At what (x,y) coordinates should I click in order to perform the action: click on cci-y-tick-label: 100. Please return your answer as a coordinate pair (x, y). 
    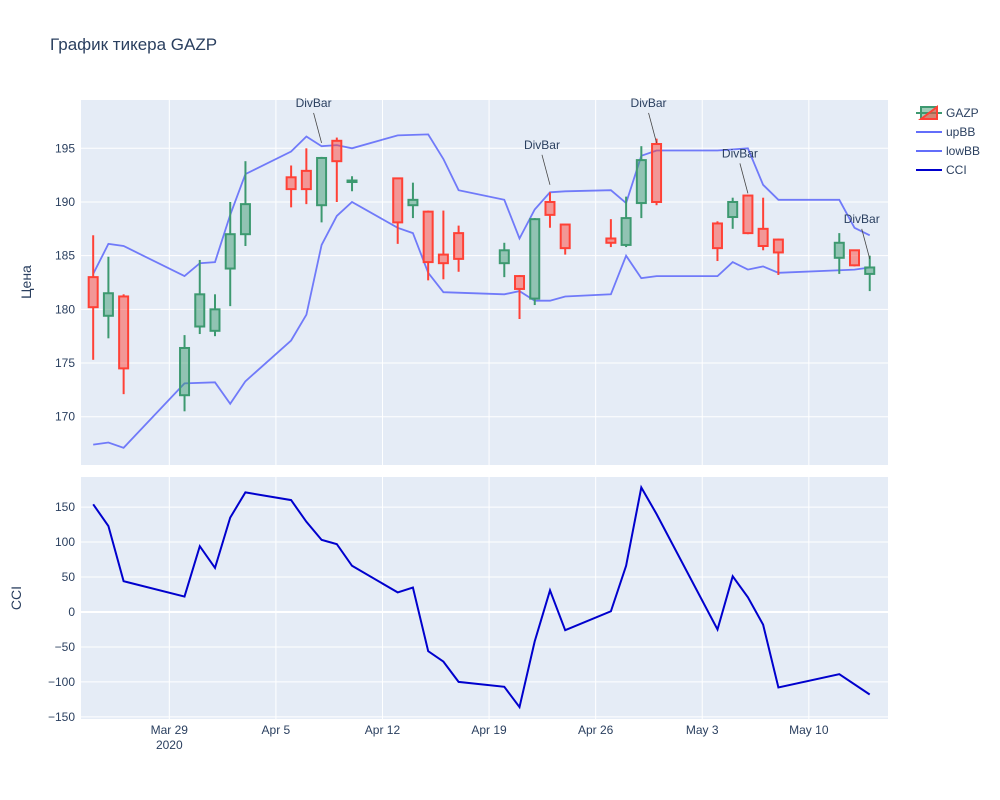
    Looking at the image, I should click on (65, 542).